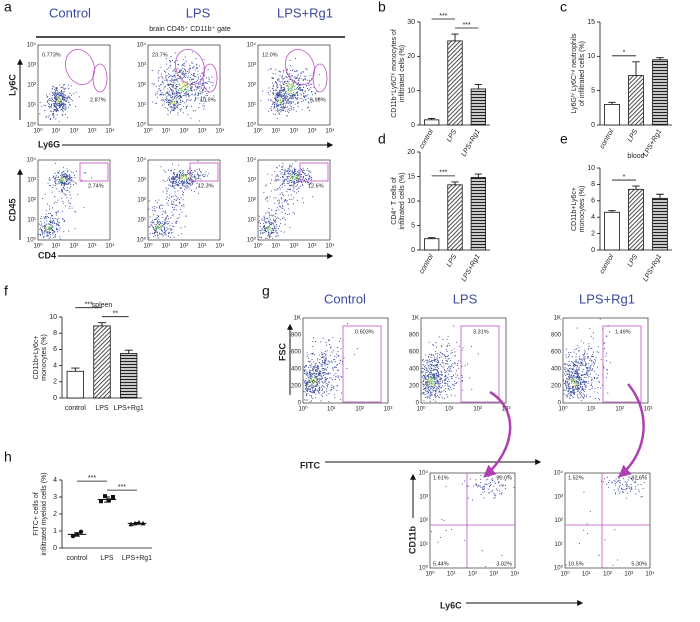 The height and width of the screenshot is (622, 700). I want to click on axis-label: CD4, so click(47, 255).